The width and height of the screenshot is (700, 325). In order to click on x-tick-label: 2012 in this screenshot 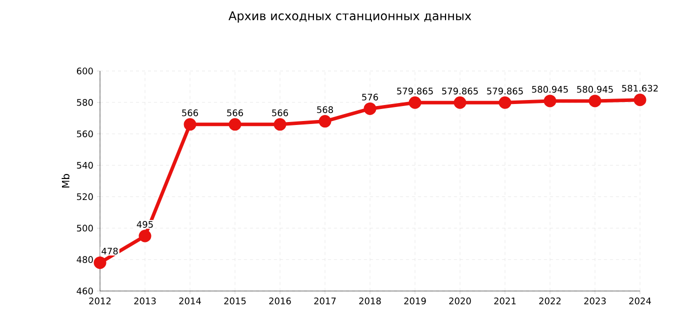, I will do `click(100, 301)`.